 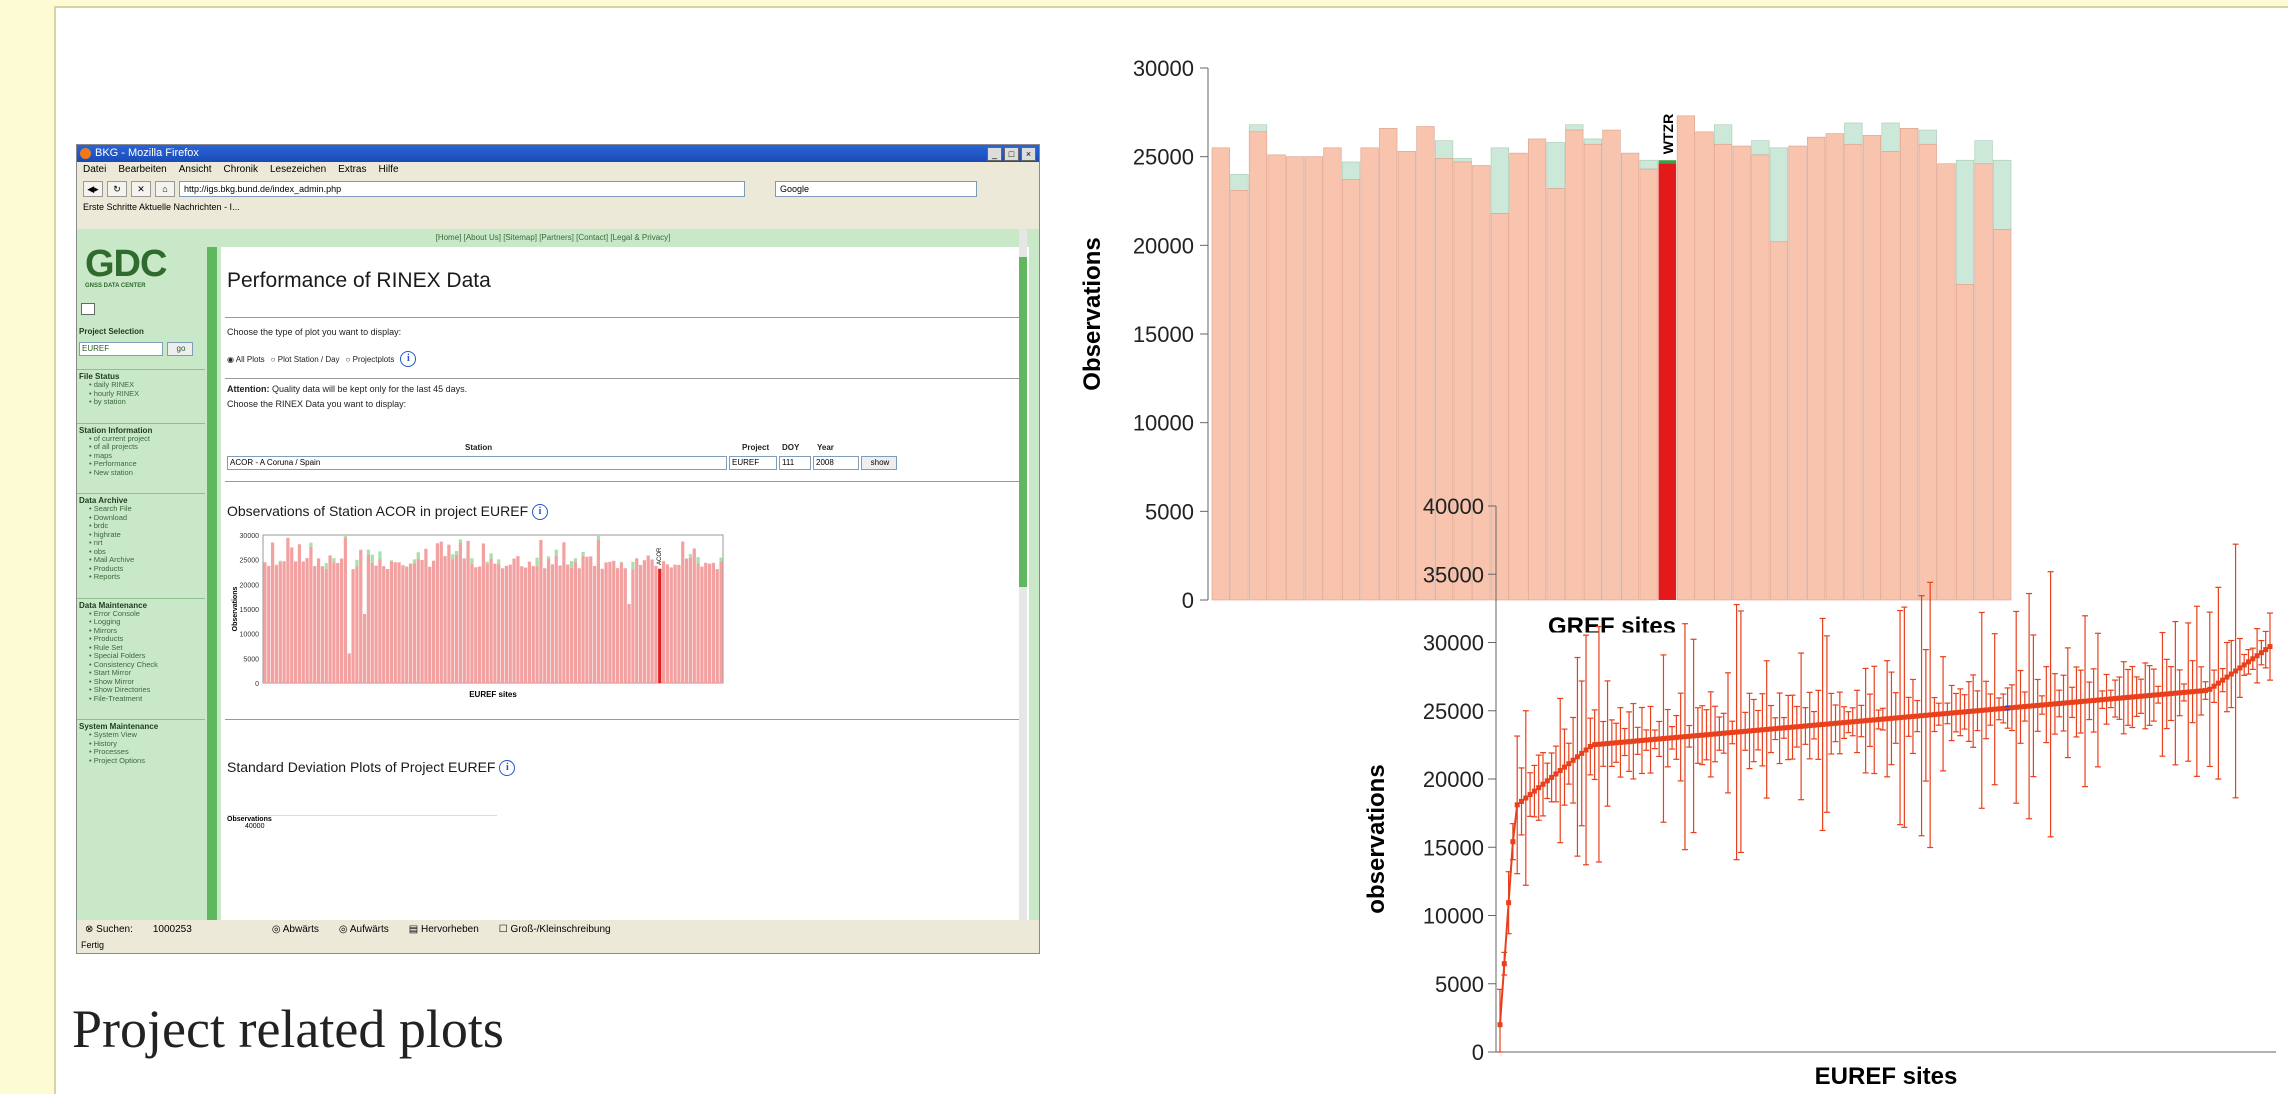 I want to click on find-down-button: ◎ Abwärts, so click(x=295, y=929).